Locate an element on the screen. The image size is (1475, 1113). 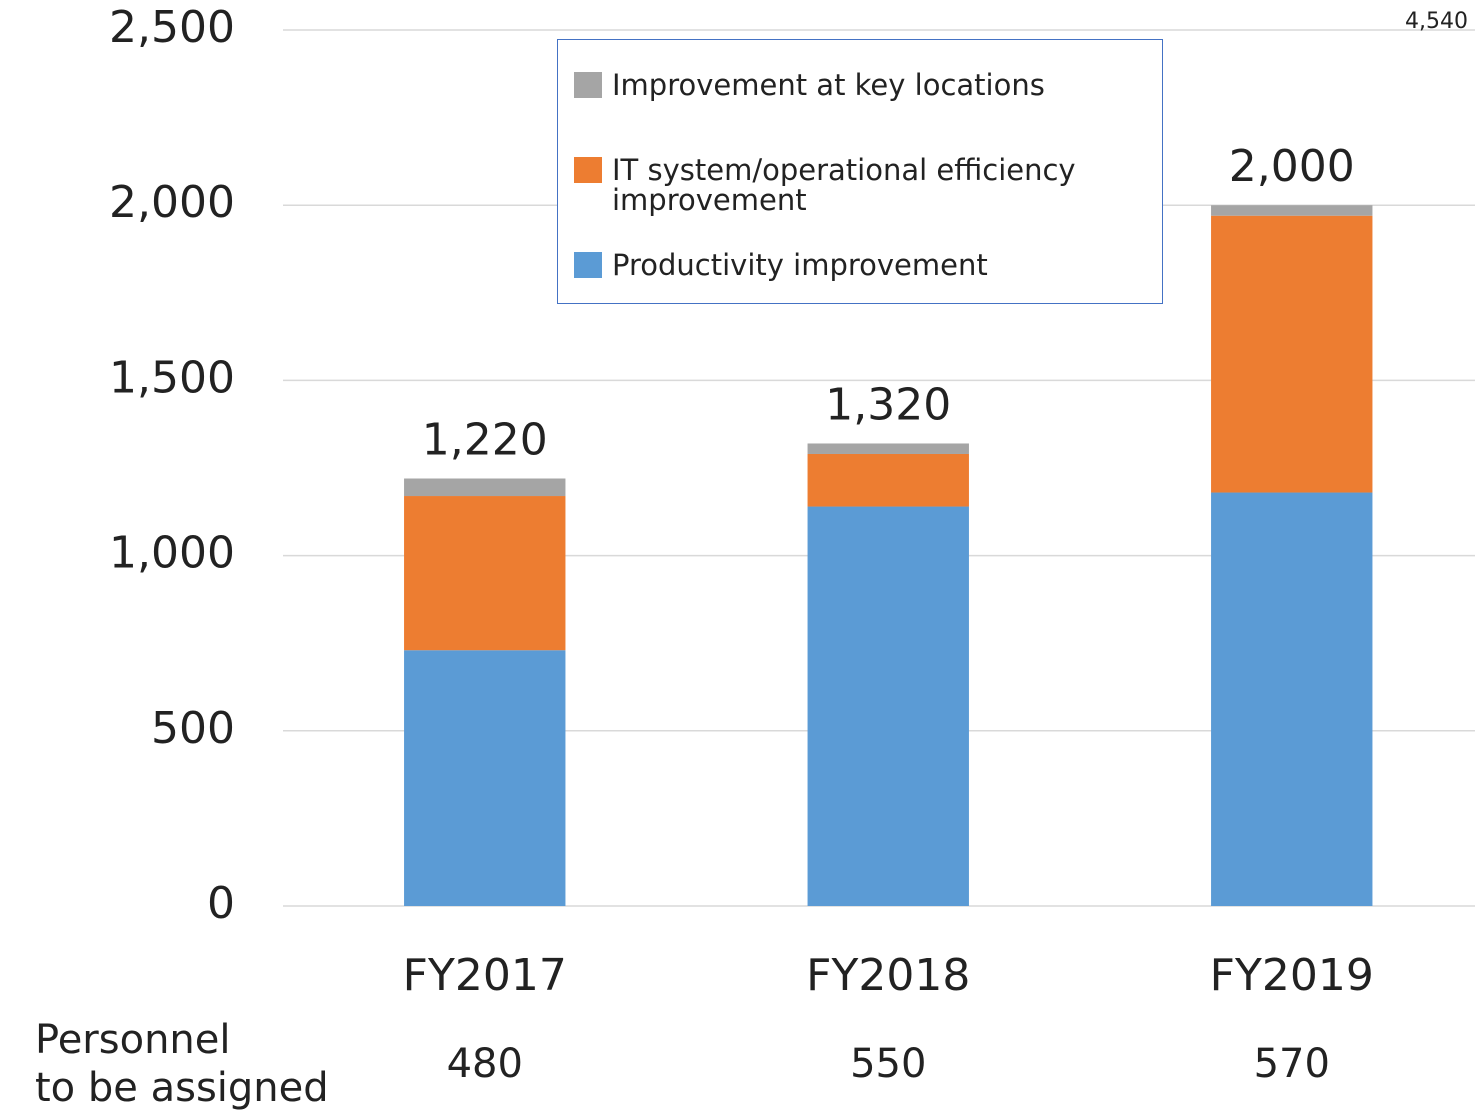
personnel-label: Personnel is located at coordinates (133, 1040).